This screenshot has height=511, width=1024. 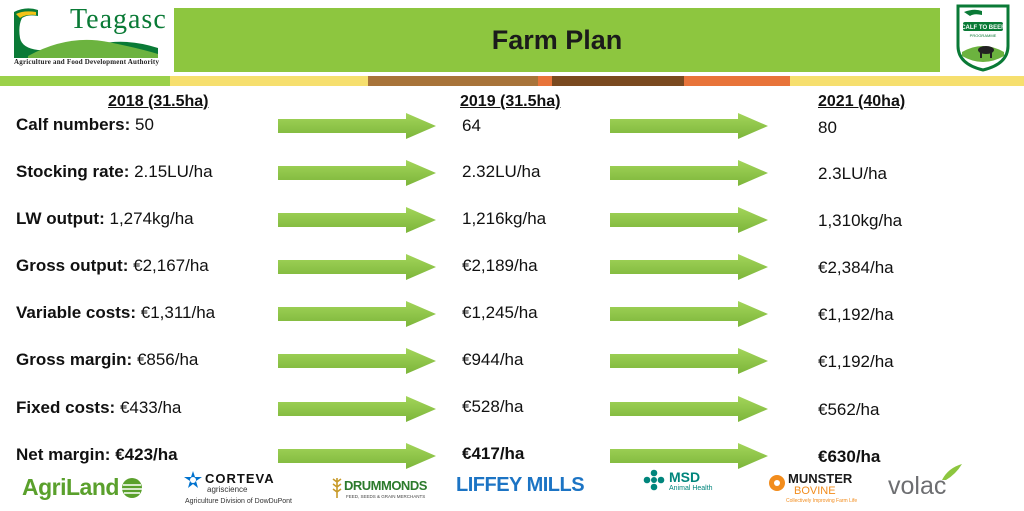 I want to click on value-2018: €856/ha, so click(x=167, y=359).